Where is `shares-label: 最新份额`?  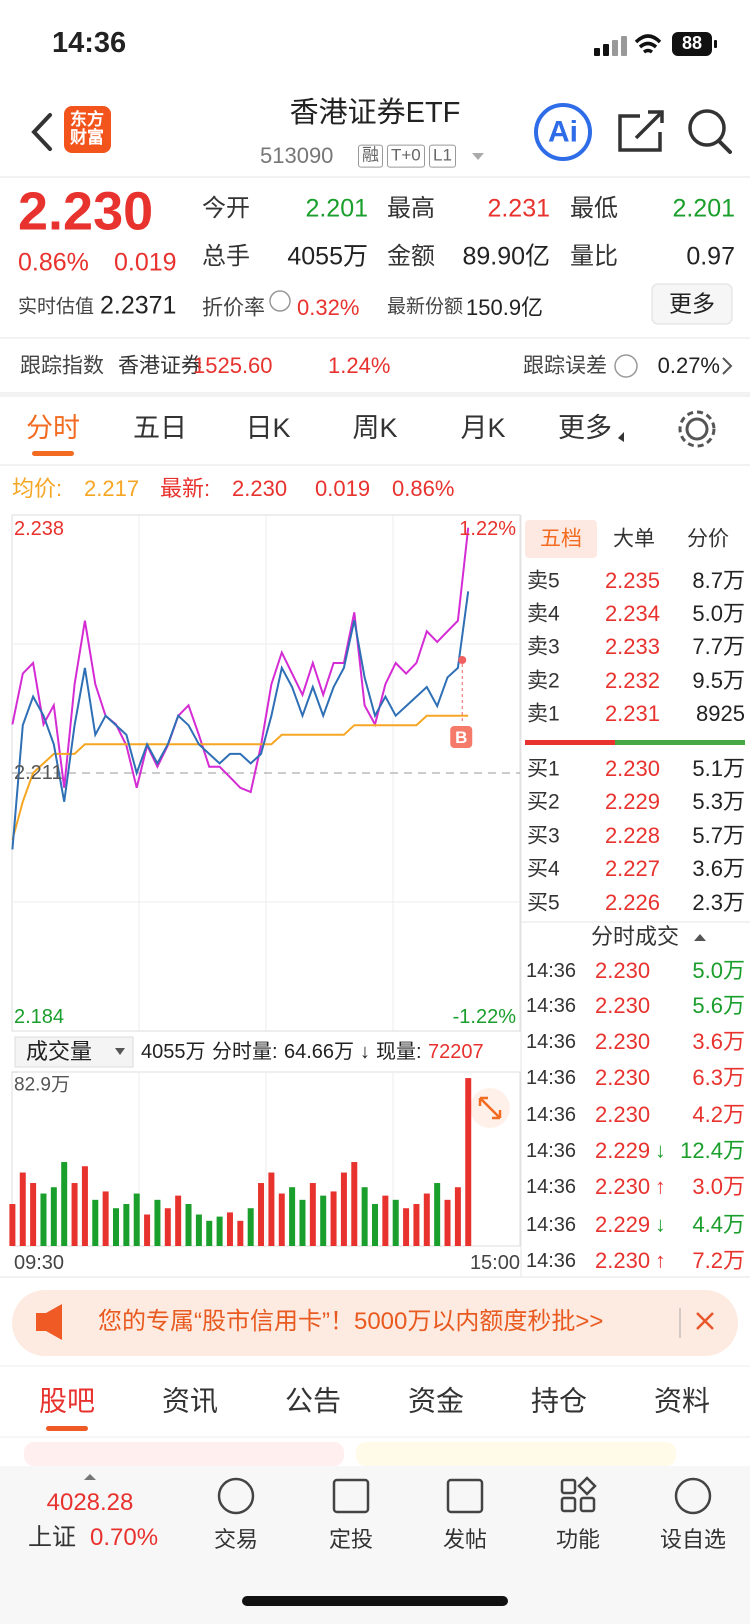 shares-label: 最新份额 is located at coordinates (425, 307).